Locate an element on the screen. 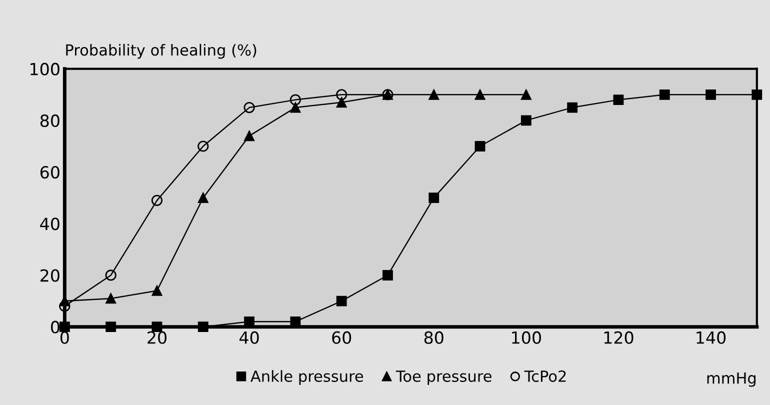 Image resolution: width=770 pixels, height=405 pixels. legend-label: TcPo2 is located at coordinates (545, 376).